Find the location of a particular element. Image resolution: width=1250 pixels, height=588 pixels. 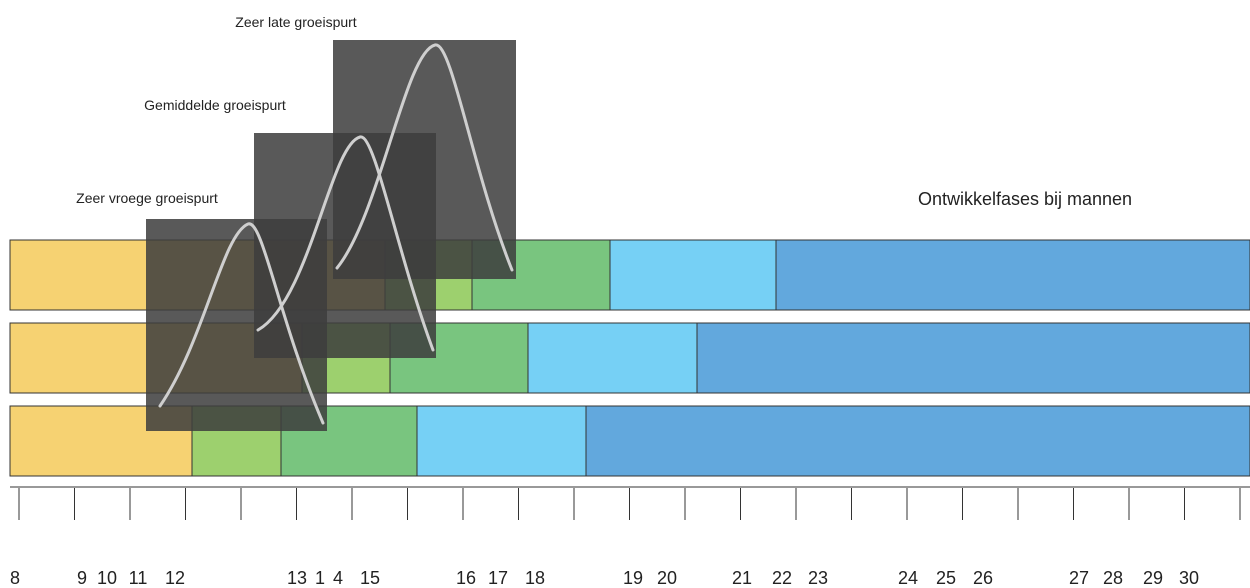

tick-label: 11 is located at coordinates (138, 578).